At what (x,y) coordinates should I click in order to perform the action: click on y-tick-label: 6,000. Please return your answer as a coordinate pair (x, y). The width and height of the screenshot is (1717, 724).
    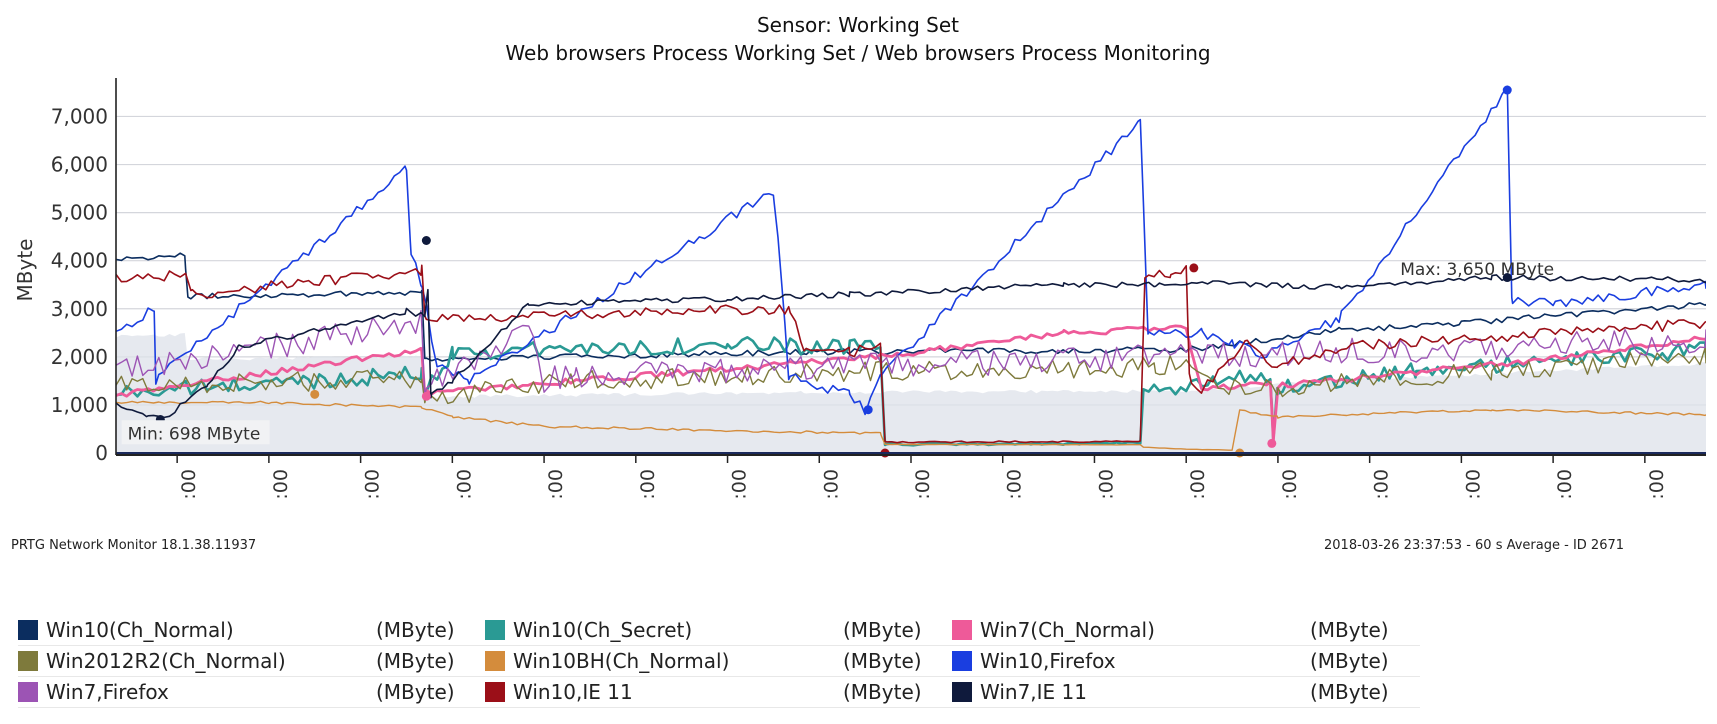
    Looking at the image, I should click on (79, 165).